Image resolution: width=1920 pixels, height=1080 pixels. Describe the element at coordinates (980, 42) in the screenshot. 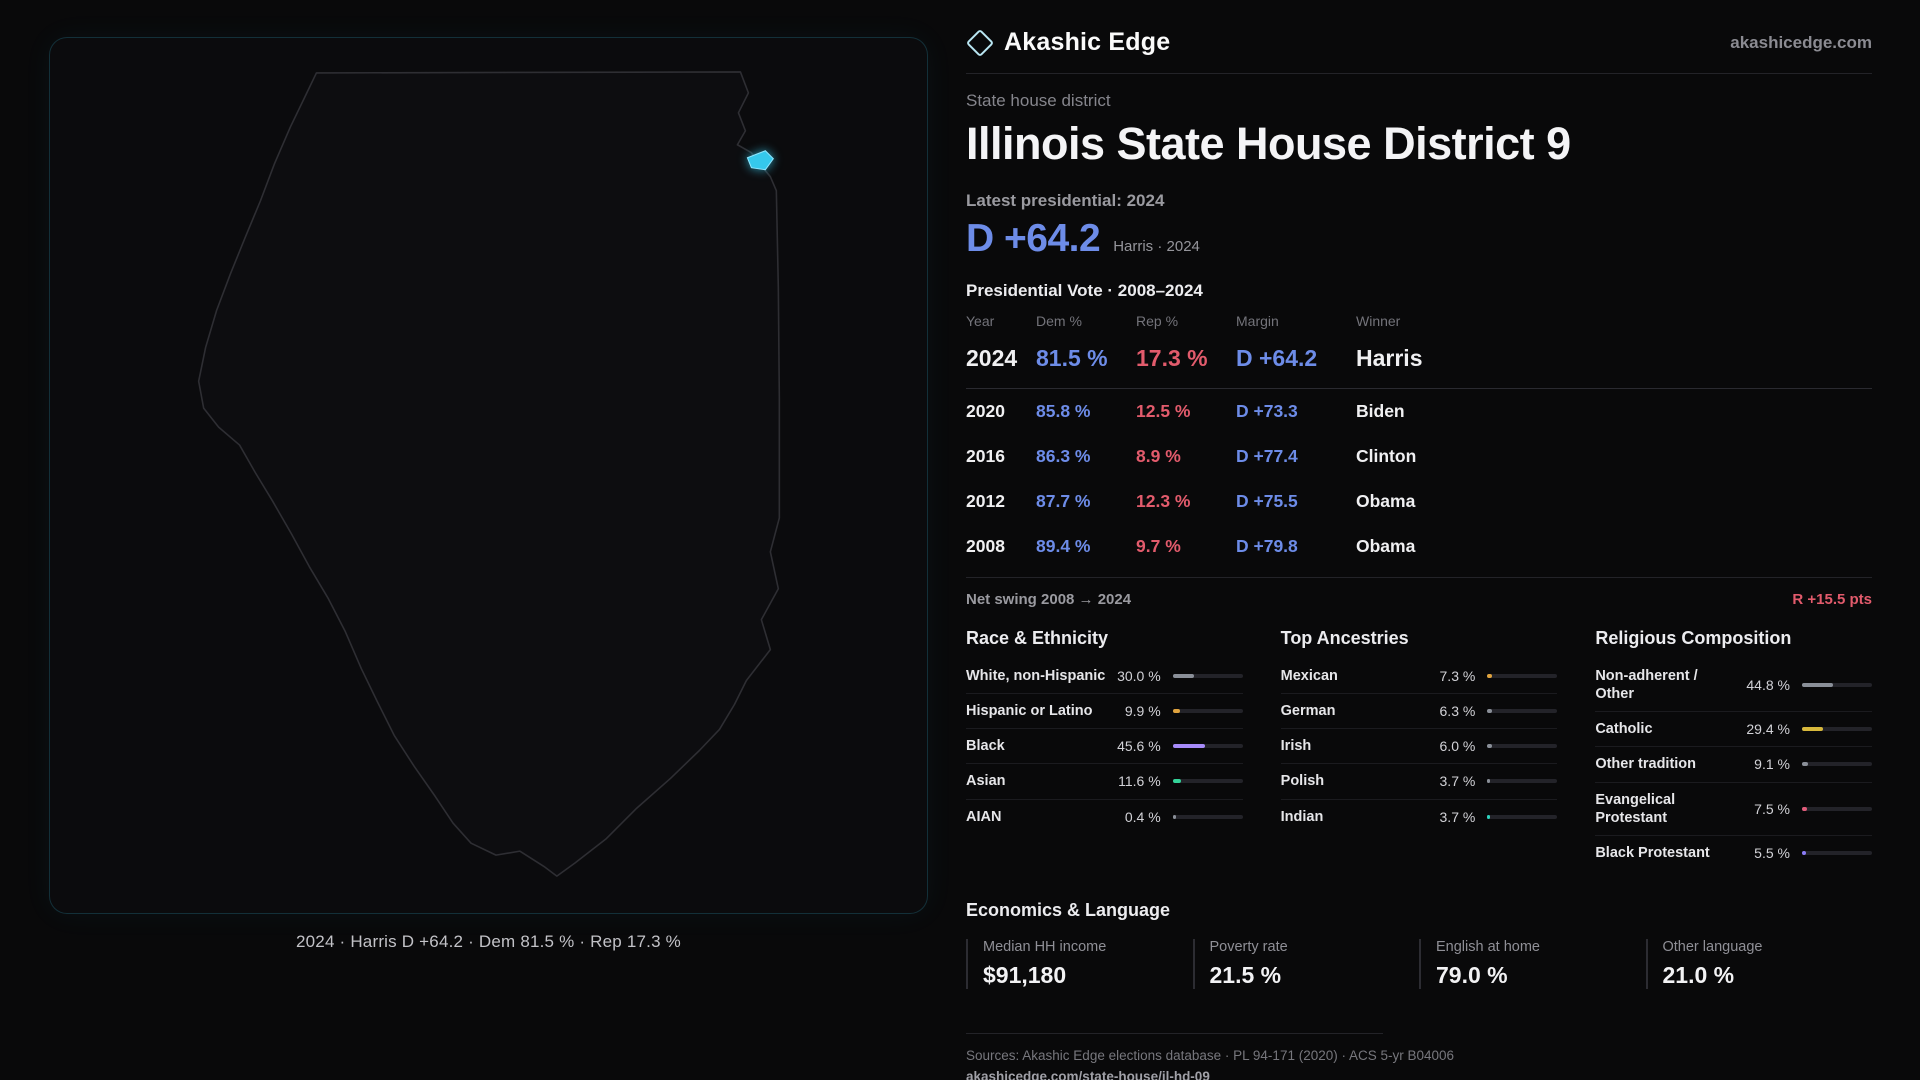

I see `brand-logo-icon` at that location.